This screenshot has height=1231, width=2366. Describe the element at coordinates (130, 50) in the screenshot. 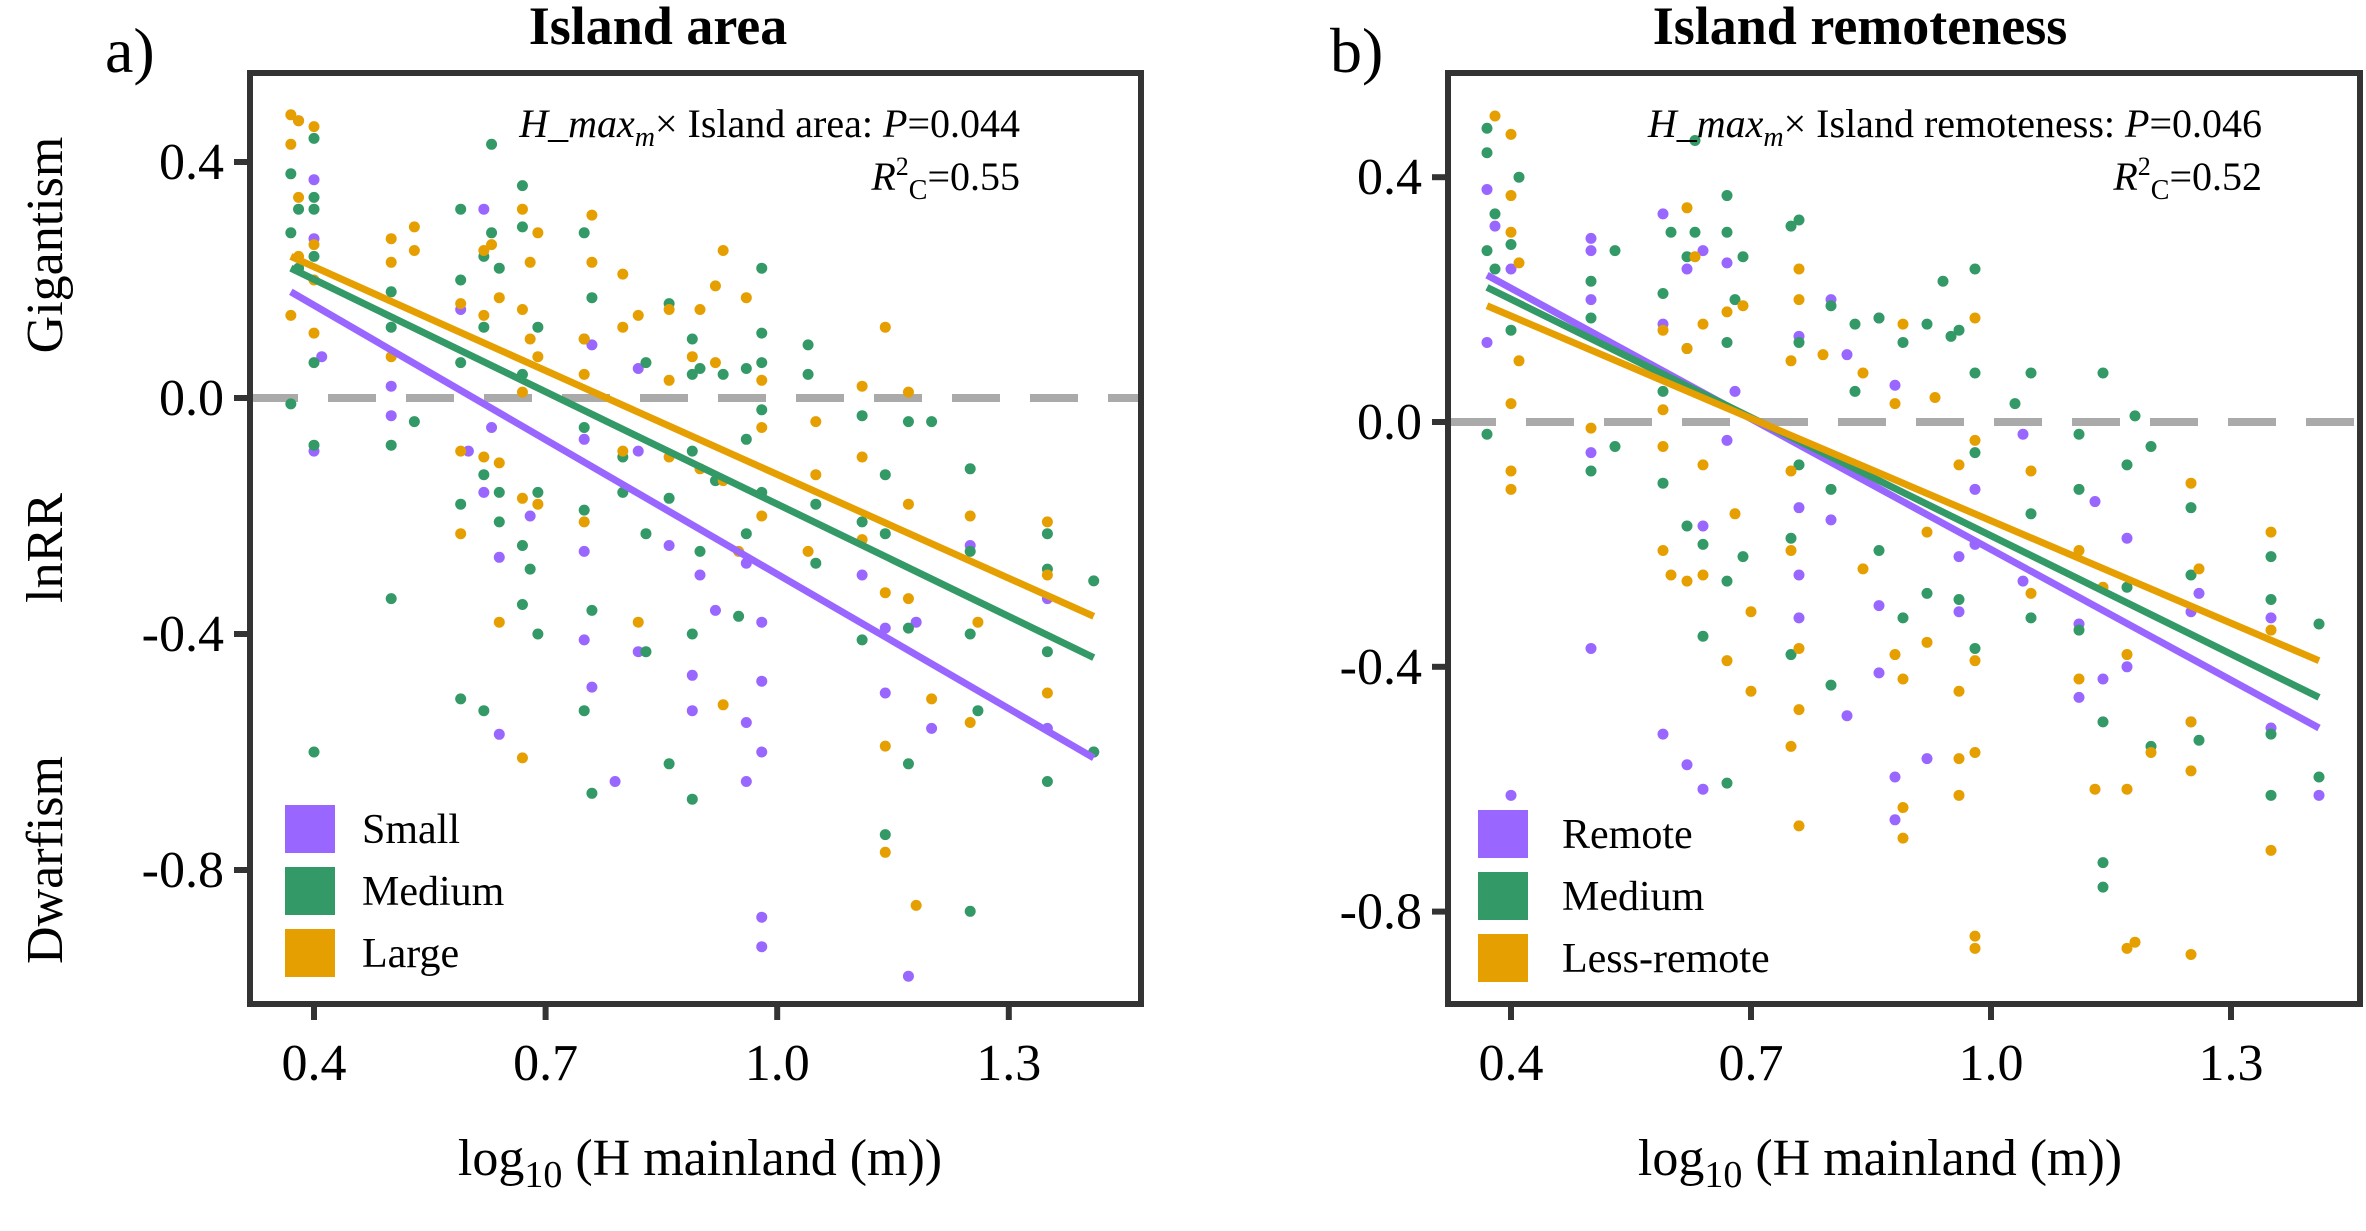

I see `panel-label: a)` at that location.